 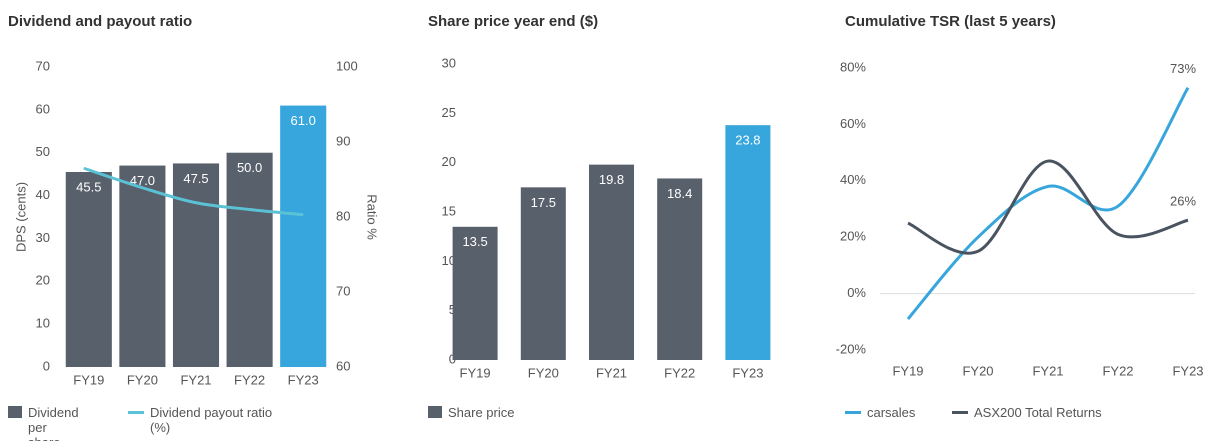 I want to click on y-tick-label: 60, so click(x=43, y=108).